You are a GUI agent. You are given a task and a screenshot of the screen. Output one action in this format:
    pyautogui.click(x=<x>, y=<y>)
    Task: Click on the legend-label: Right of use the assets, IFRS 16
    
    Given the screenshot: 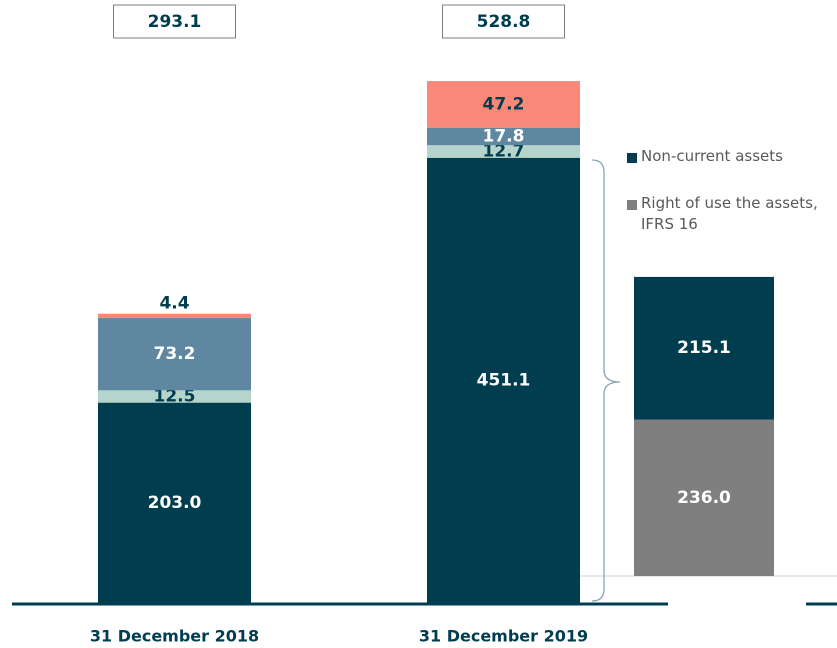 What is the action you would take?
    pyautogui.click(x=729, y=213)
    